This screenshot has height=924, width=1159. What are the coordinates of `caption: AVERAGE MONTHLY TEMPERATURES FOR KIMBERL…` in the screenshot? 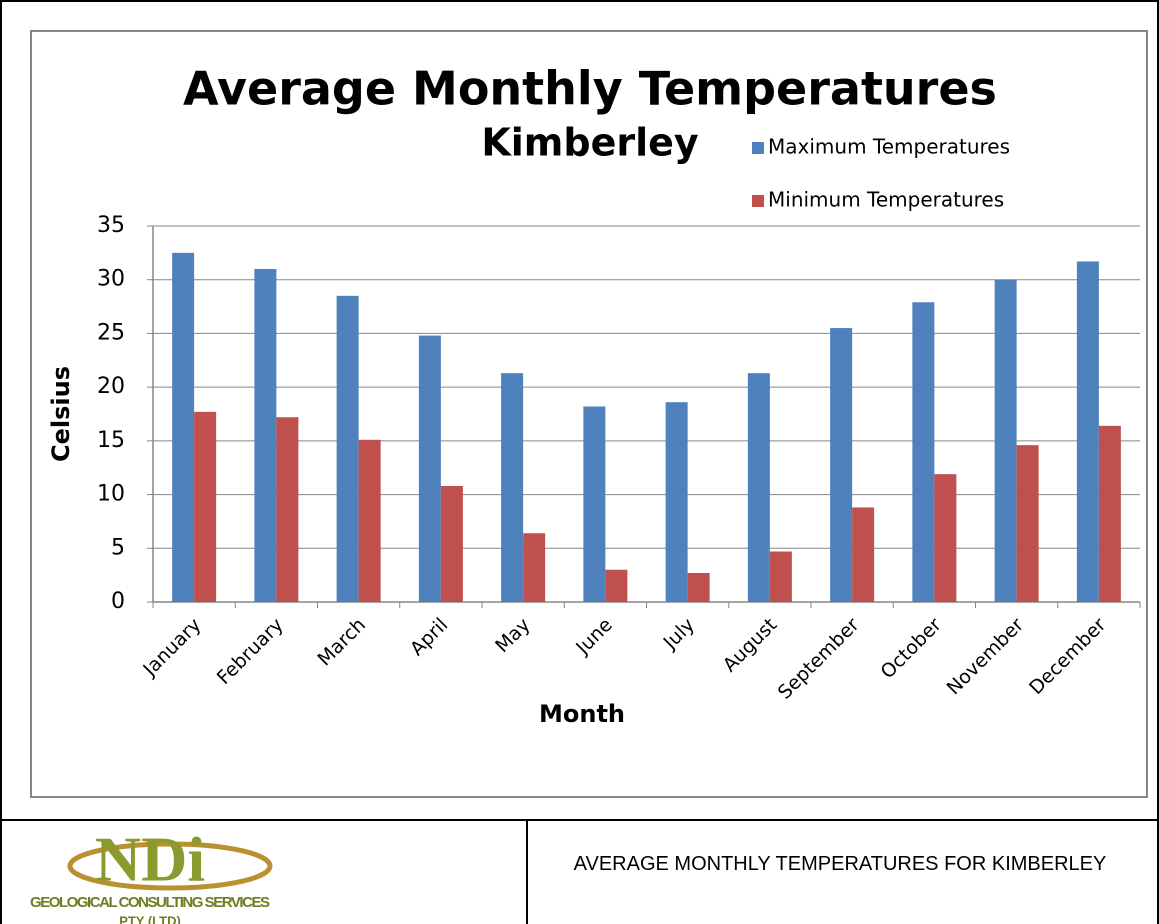 It's located at (840, 864).